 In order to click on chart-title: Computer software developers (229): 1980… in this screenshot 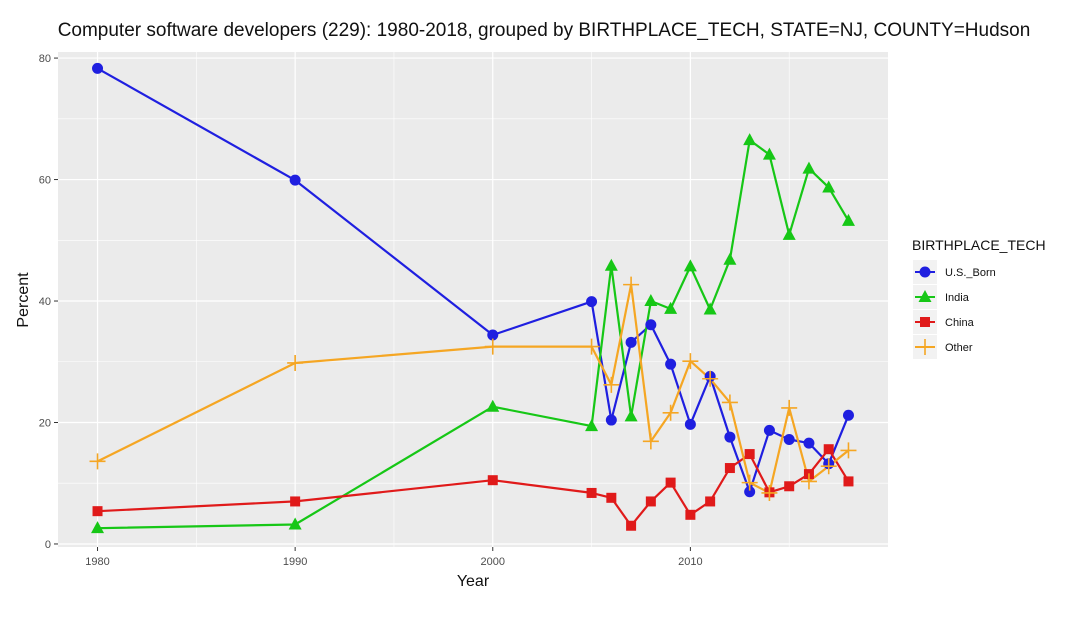, I will do `click(544, 30)`.